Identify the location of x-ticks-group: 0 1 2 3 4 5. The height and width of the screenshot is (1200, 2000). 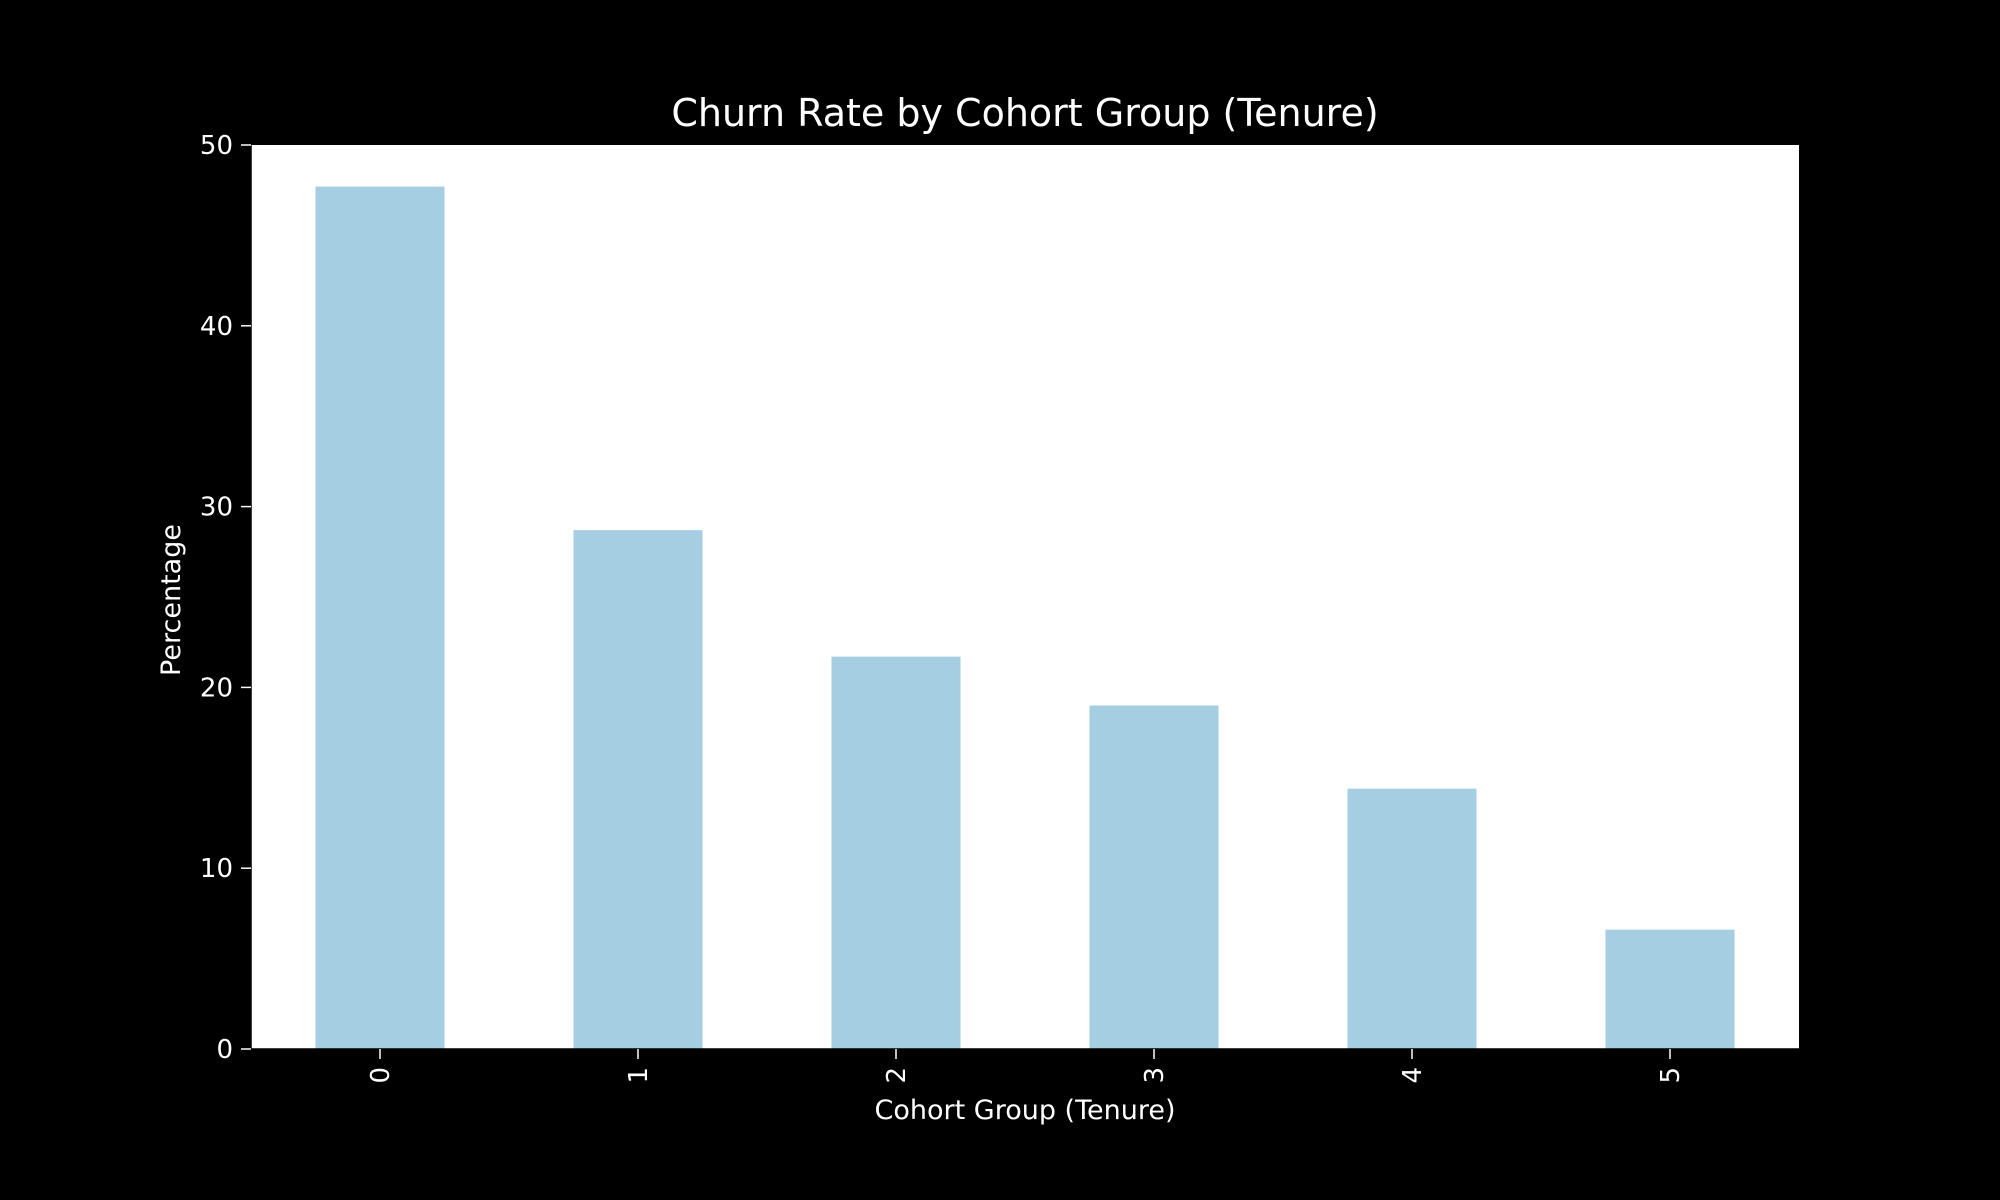
(1026, 1066).